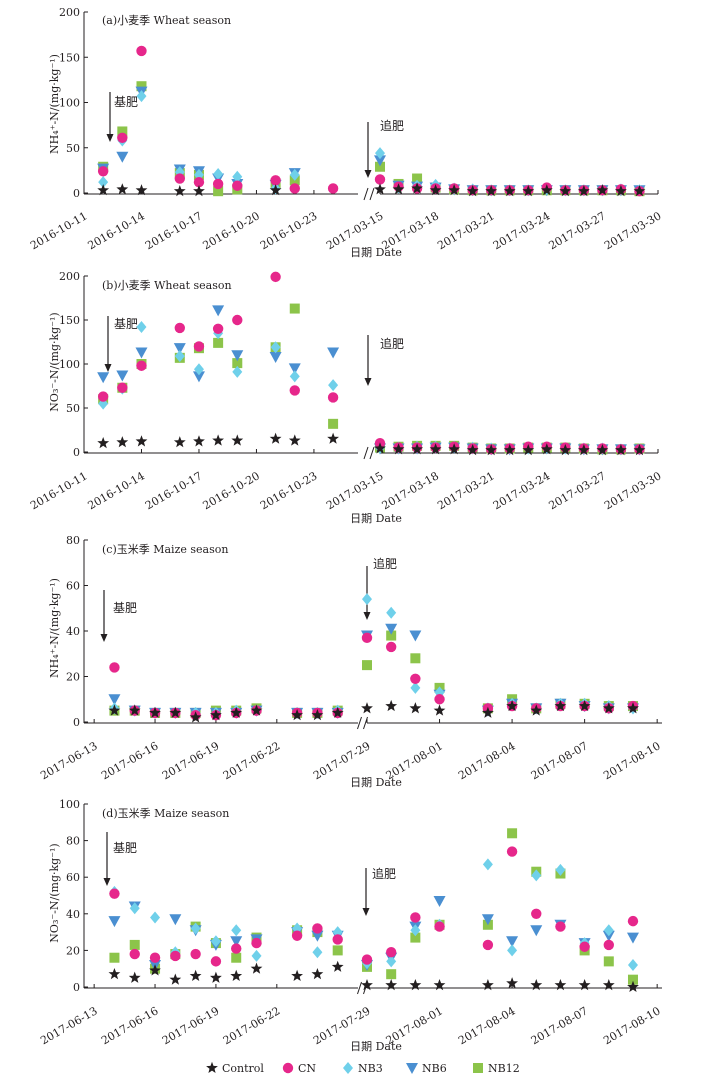  Describe the element at coordinates (69, 364) in the screenshot. I see `y-tick-label: 100` at that location.